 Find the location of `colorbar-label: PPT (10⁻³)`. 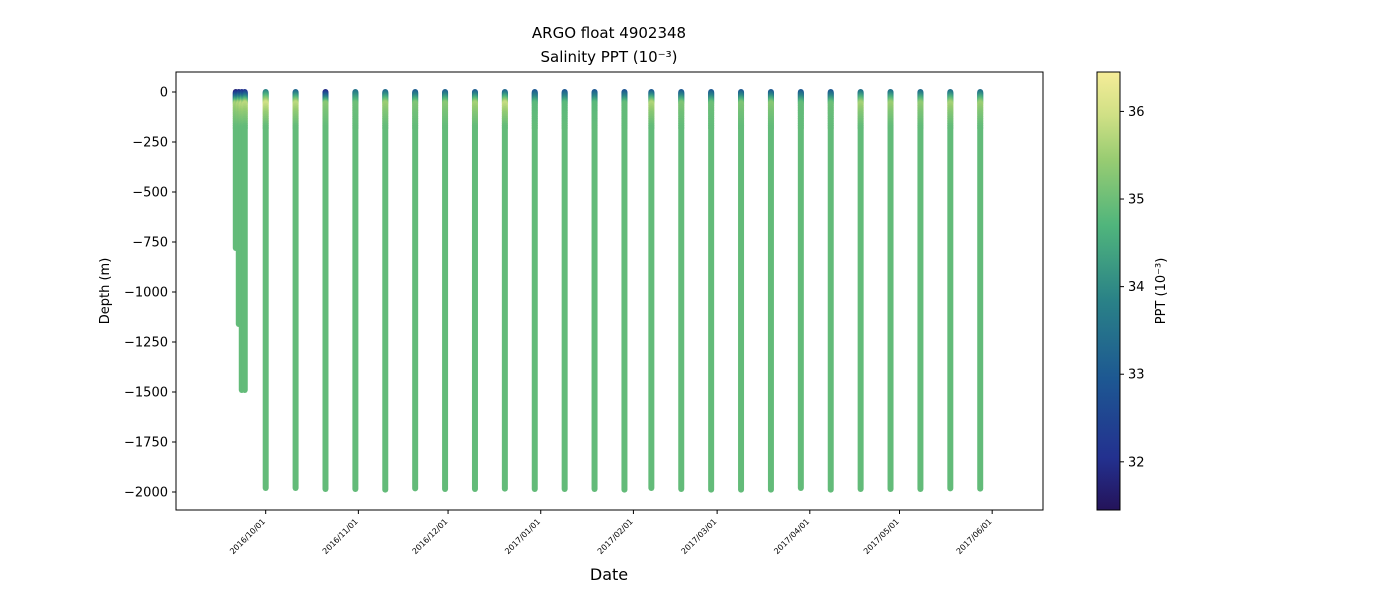

colorbar-label: PPT (10⁻³) is located at coordinates (1161, 291).